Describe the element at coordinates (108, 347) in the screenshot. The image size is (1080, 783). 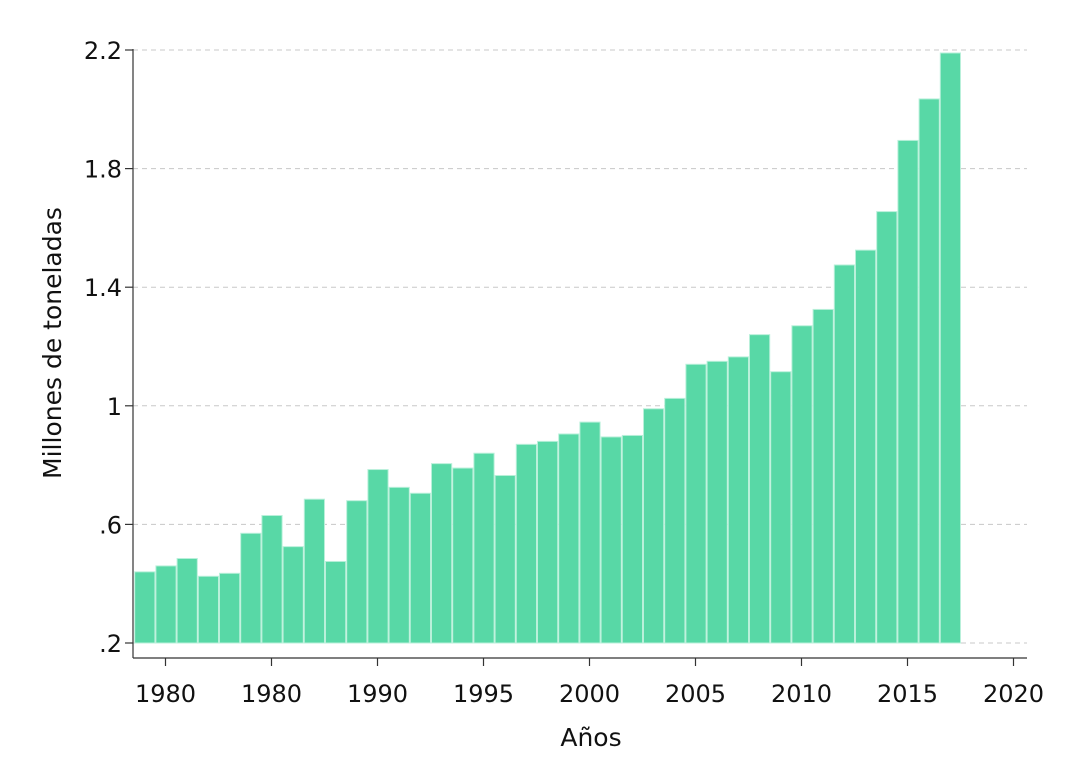
I see `y-ticks: .2 .6 1 1.4 1.8 2.2` at that location.